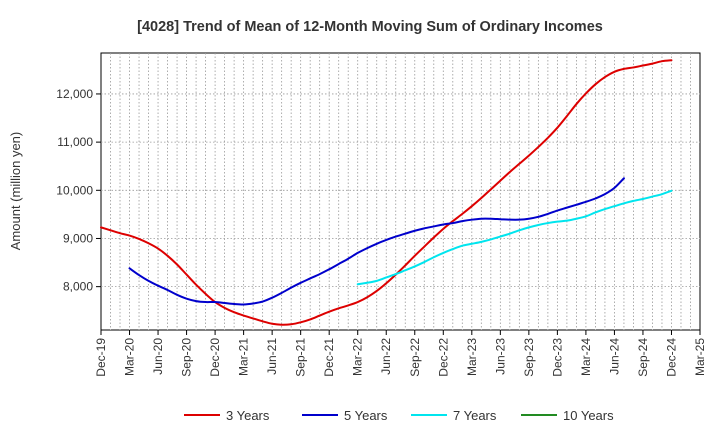 This screenshot has width=720, height=445. What do you see at coordinates (514, 237) in the screenshot?
I see `series-line-7-years` at bounding box center [514, 237].